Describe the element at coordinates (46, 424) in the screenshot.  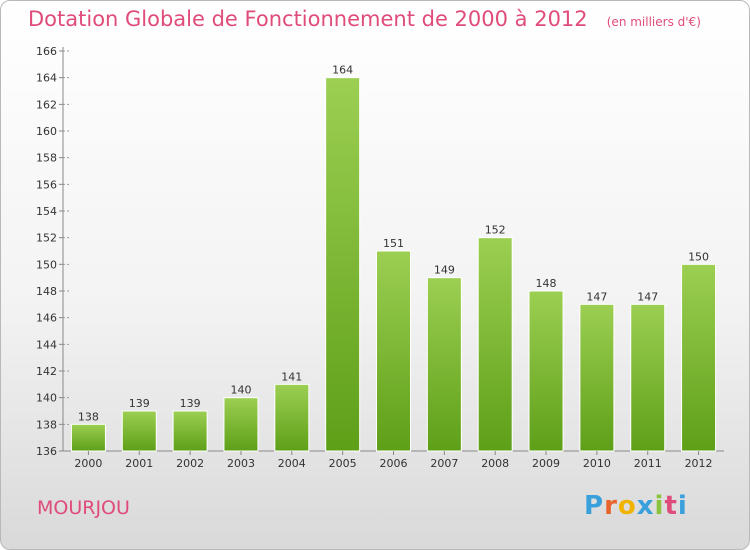
I see `y-tick-label: 138` at that location.